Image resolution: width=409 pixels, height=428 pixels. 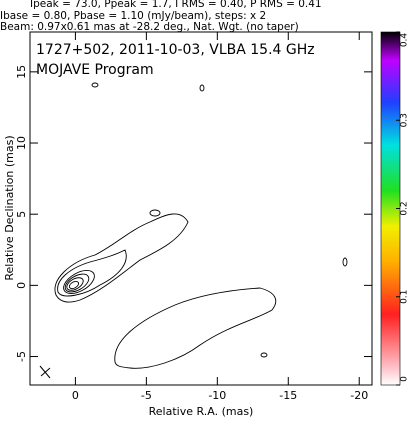 I want to click on x-tick-label: 0, so click(x=75, y=395).